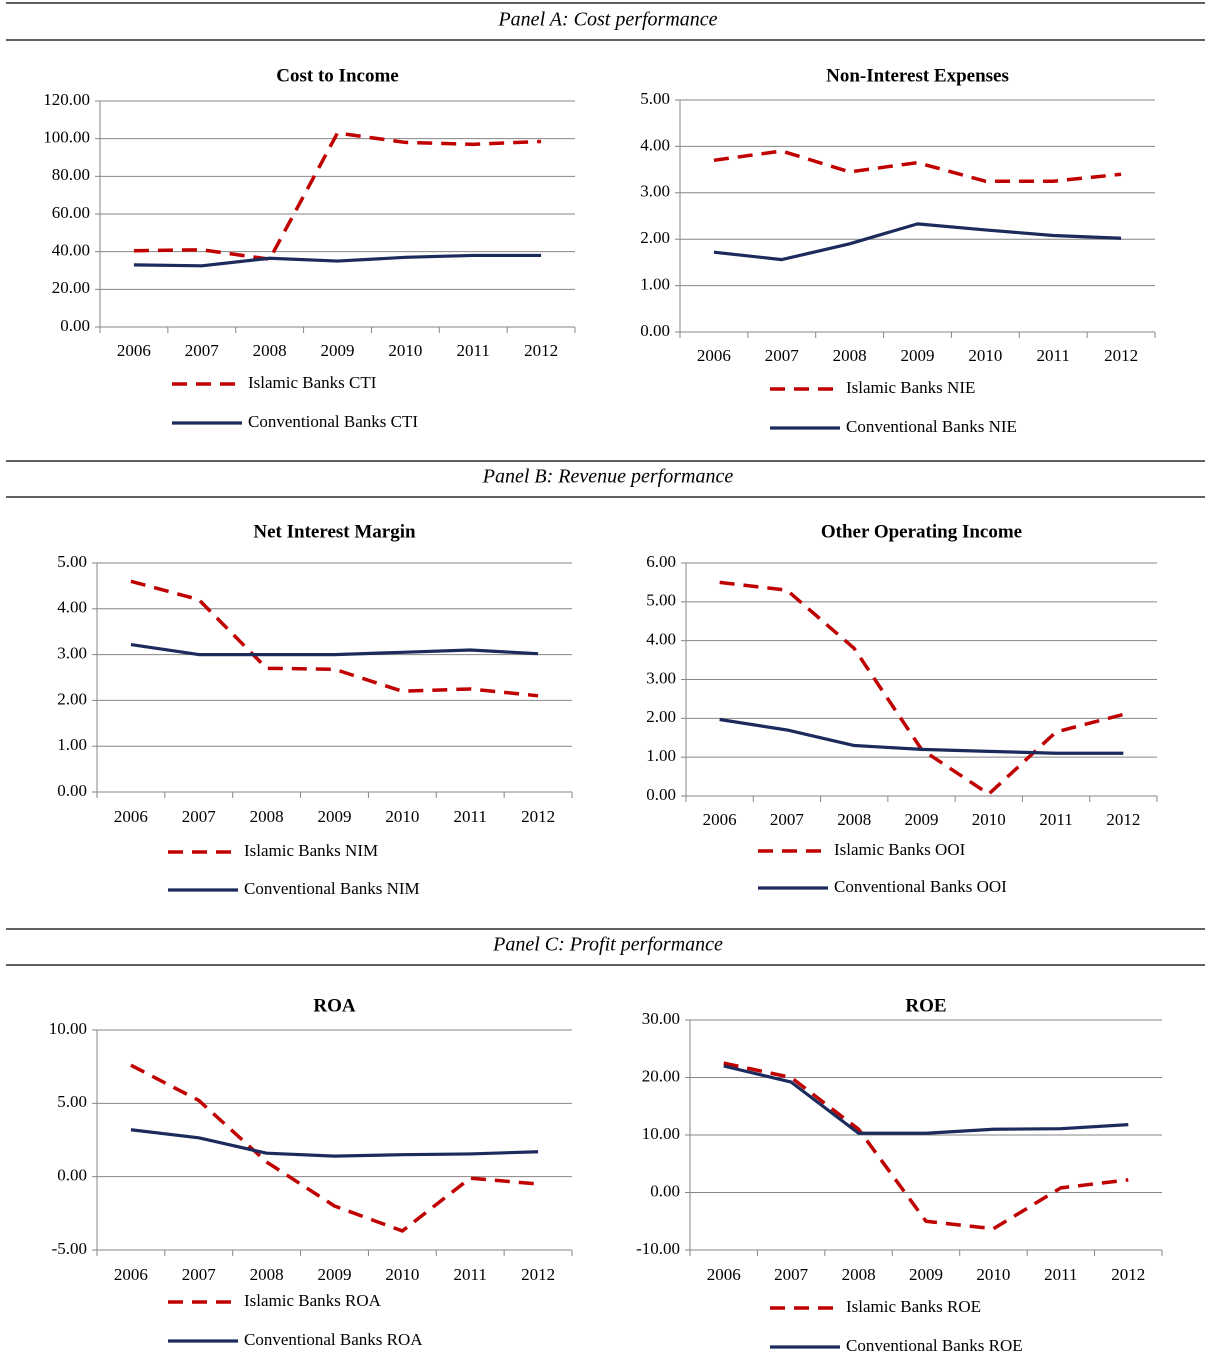  I want to click on legend-label: Islamic Banks ROE, so click(913, 1306).